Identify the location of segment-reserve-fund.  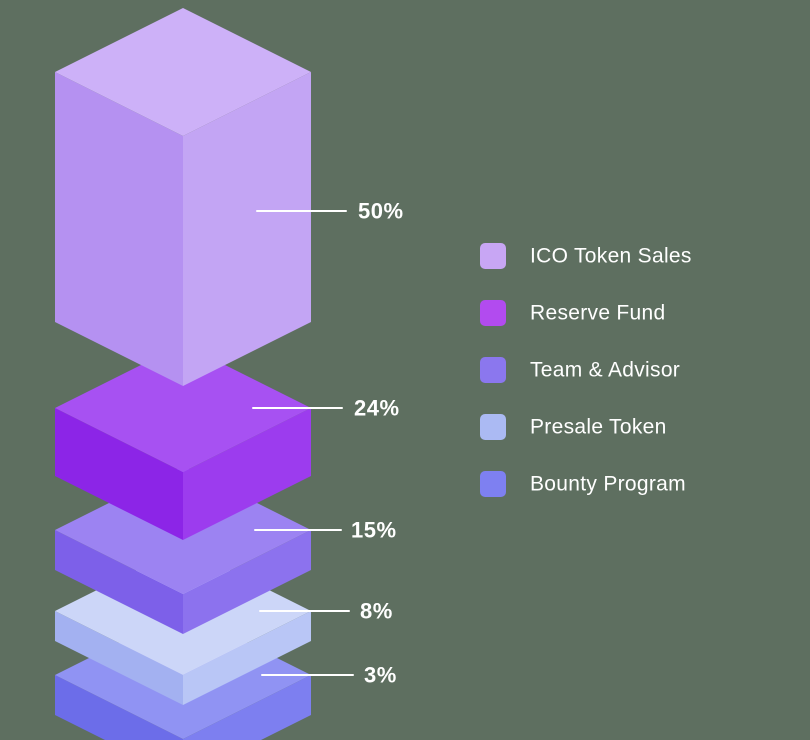
(183, 442).